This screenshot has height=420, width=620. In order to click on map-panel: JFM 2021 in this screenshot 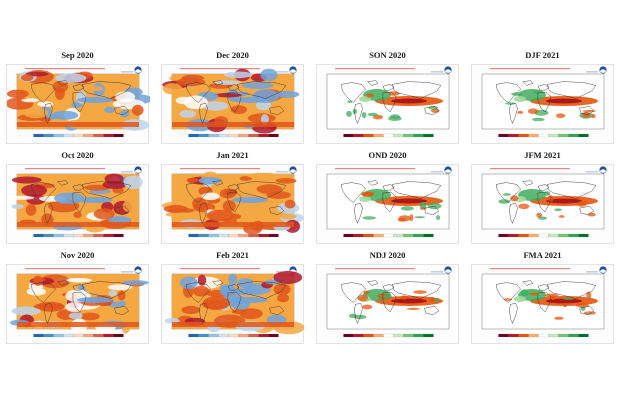, I will do `click(542, 198)`.